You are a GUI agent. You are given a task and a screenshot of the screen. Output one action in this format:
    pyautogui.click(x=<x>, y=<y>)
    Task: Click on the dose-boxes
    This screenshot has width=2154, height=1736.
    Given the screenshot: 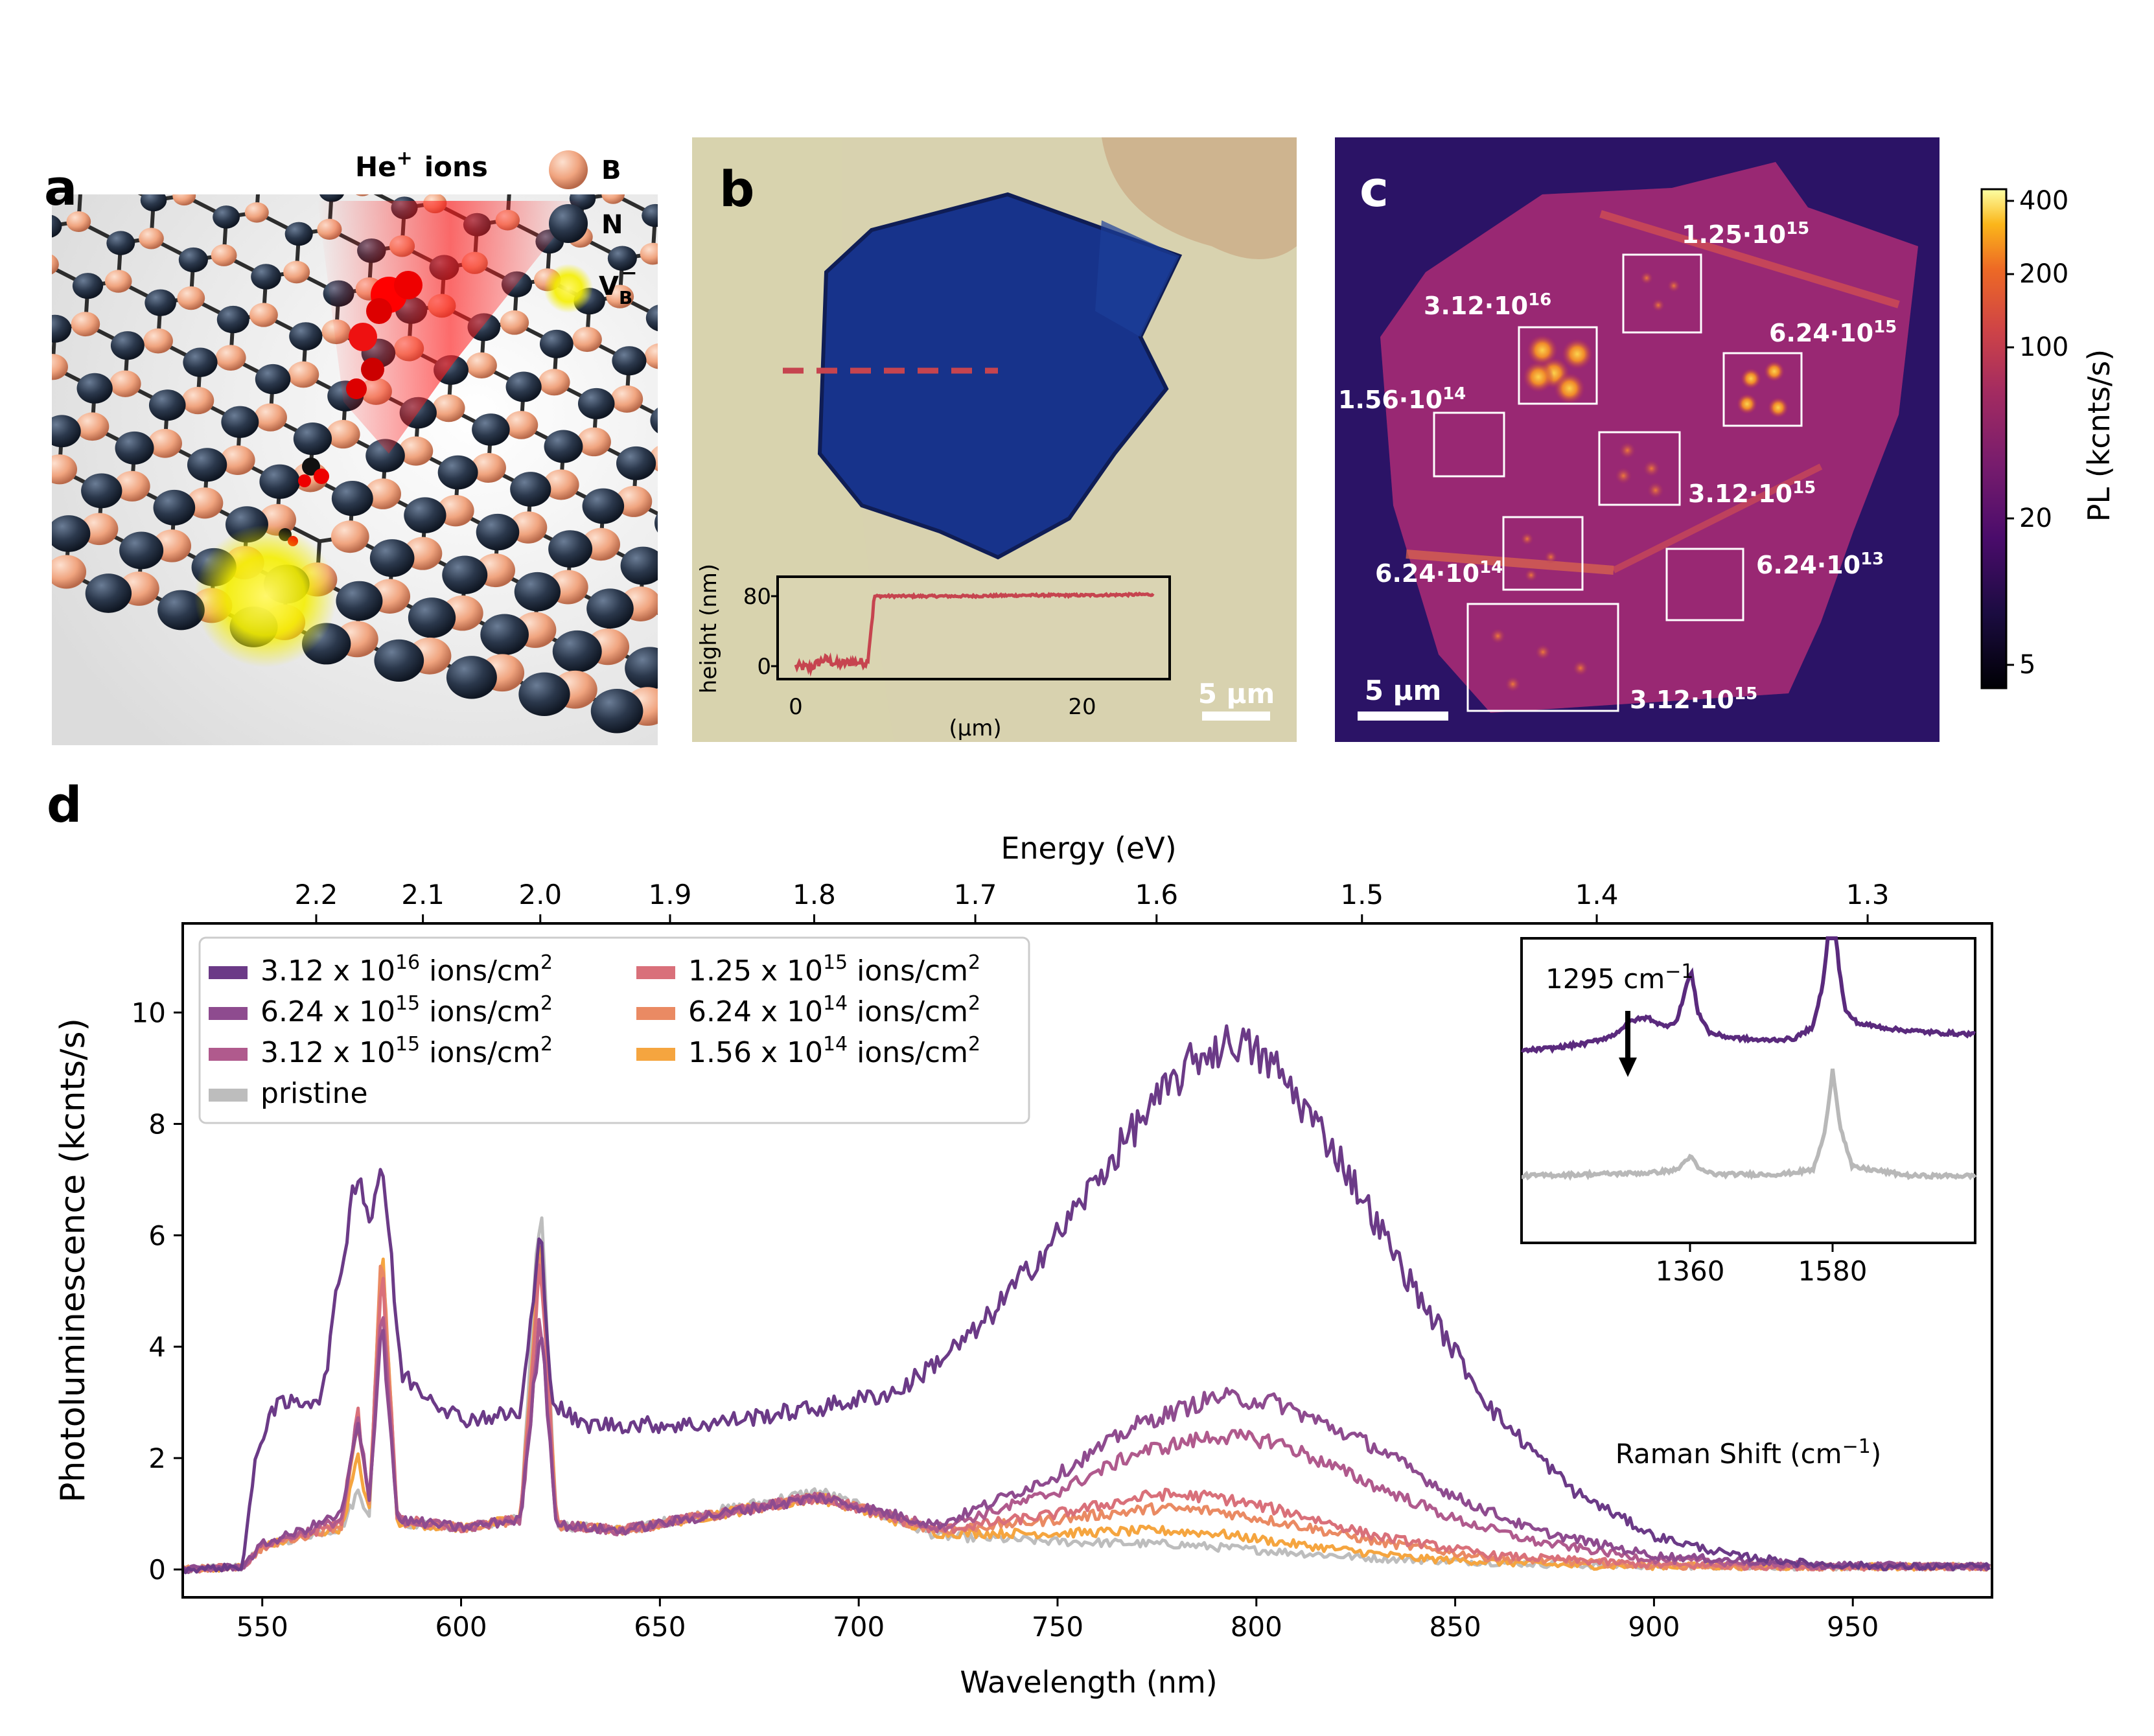 What is the action you would take?
    pyautogui.click(x=1618, y=482)
    